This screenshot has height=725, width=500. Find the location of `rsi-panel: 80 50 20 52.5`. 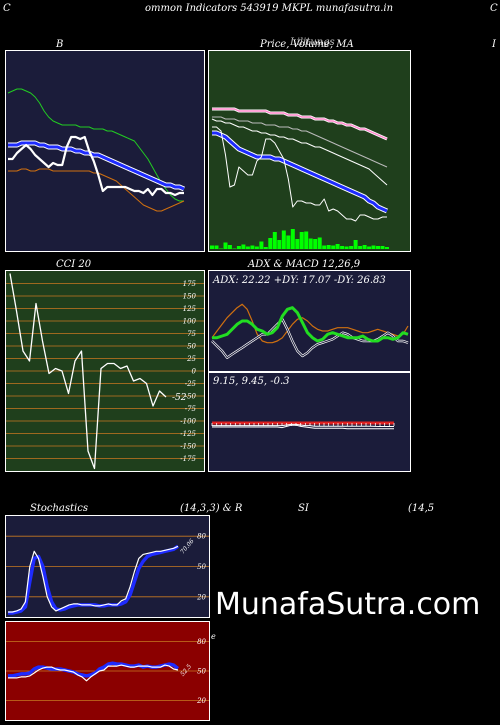

rsi-panel: 80 50 20 52.5 is located at coordinates (107, 671).